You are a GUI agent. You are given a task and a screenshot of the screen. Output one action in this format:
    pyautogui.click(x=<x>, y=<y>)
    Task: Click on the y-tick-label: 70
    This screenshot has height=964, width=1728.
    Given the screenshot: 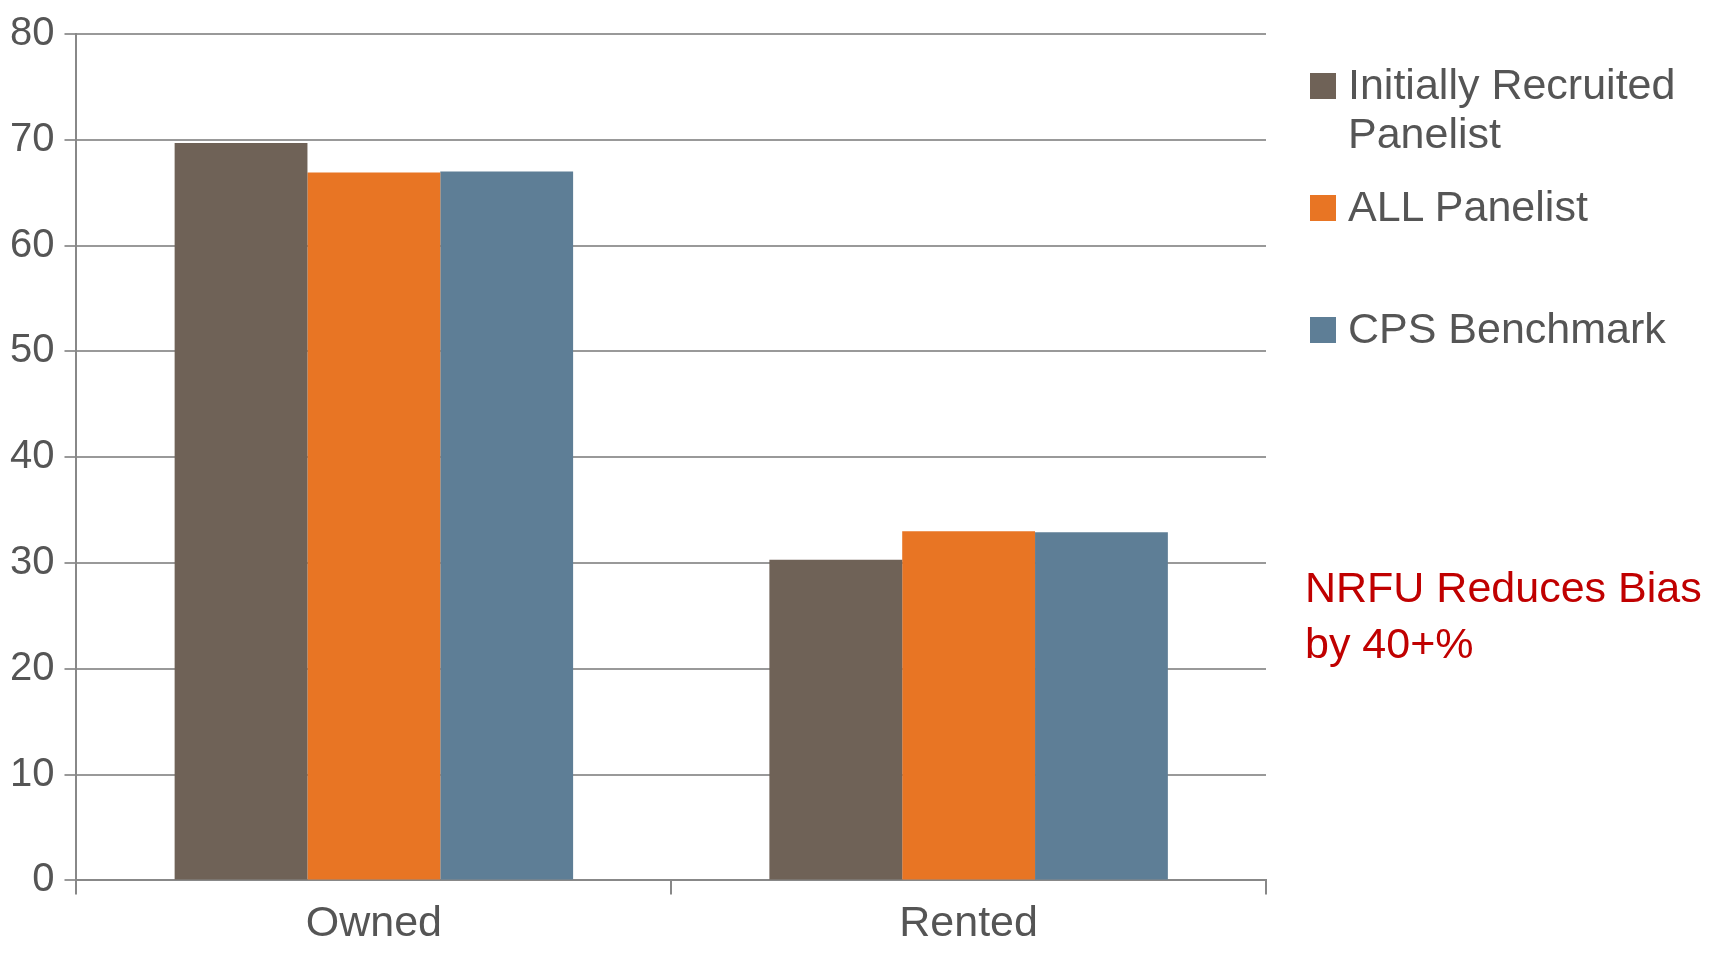 What is the action you would take?
    pyautogui.click(x=32, y=136)
    